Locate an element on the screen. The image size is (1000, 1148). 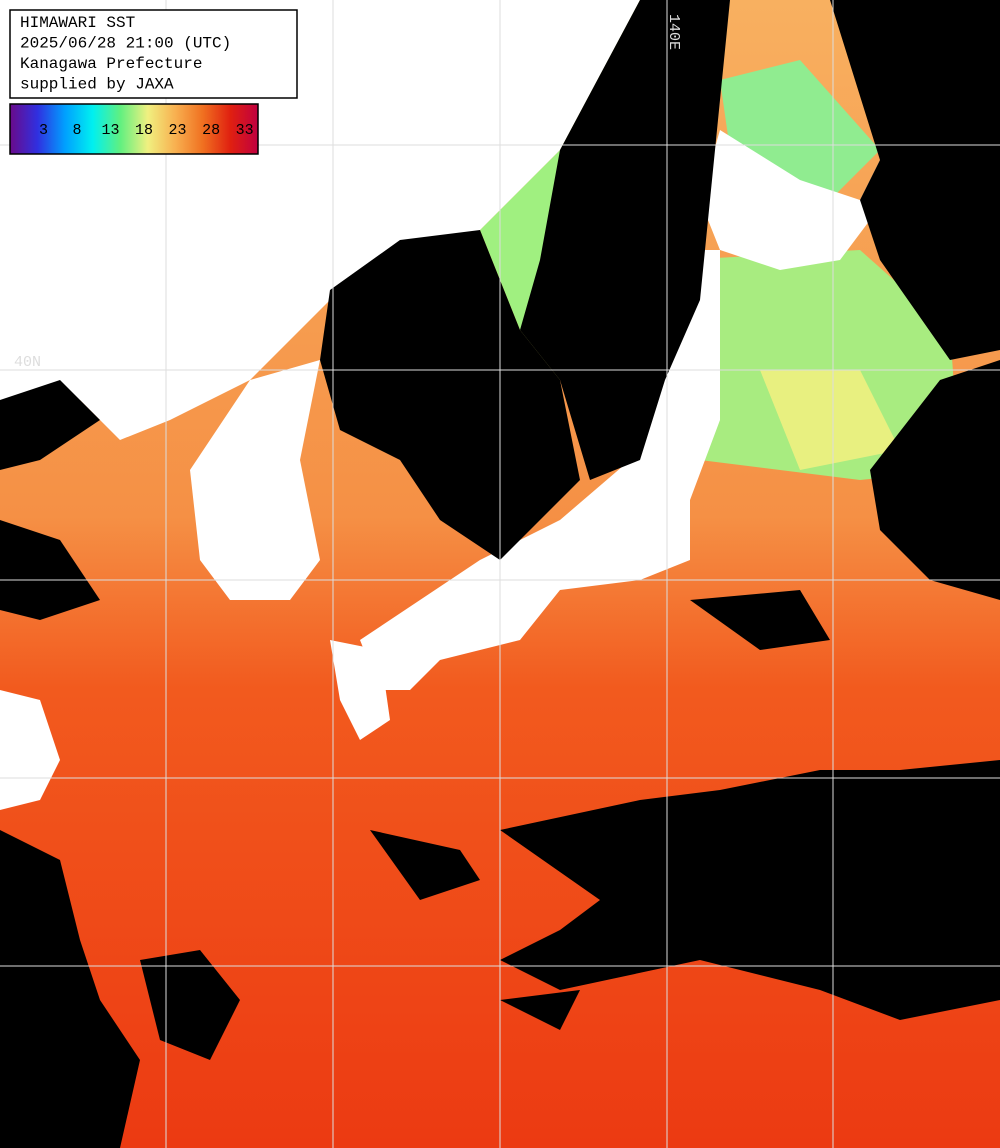
colorbar-tick-label: 8 is located at coordinates (77, 130).